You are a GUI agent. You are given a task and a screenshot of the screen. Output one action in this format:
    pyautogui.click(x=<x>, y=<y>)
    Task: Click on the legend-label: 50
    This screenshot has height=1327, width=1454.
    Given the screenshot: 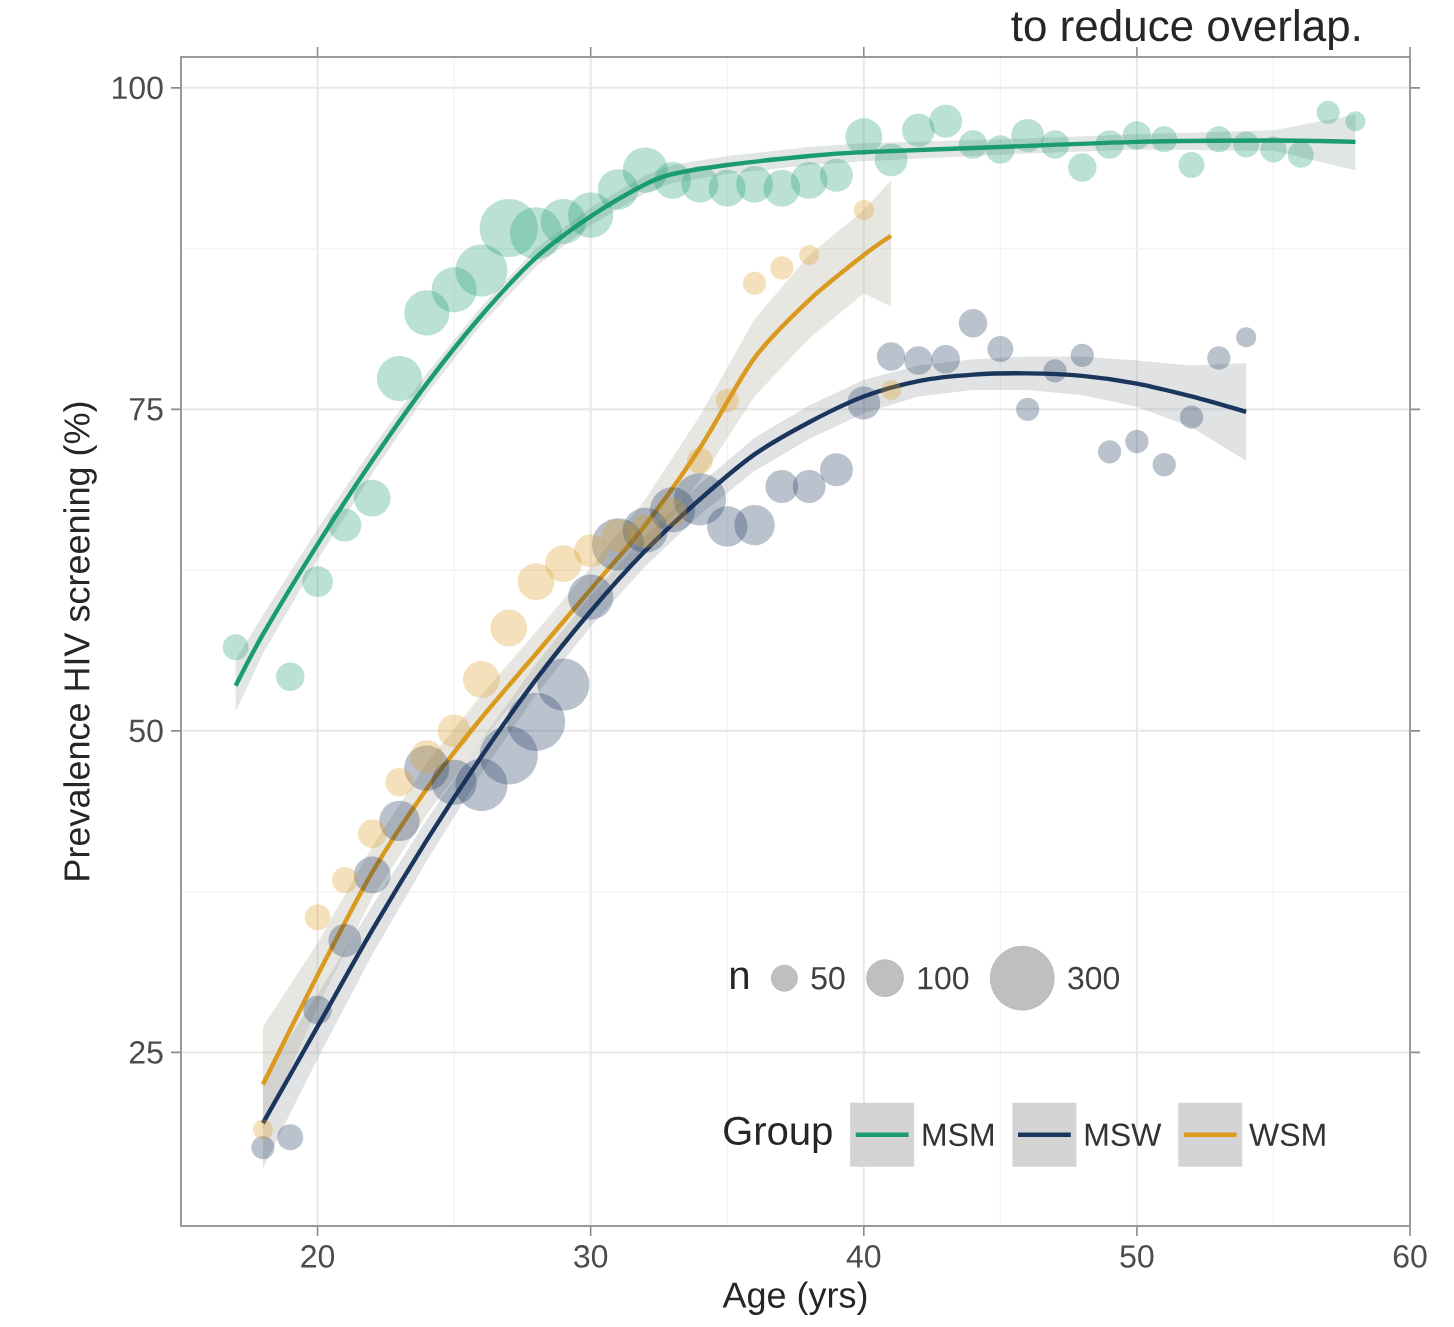 What is the action you would take?
    pyautogui.click(x=828, y=978)
    